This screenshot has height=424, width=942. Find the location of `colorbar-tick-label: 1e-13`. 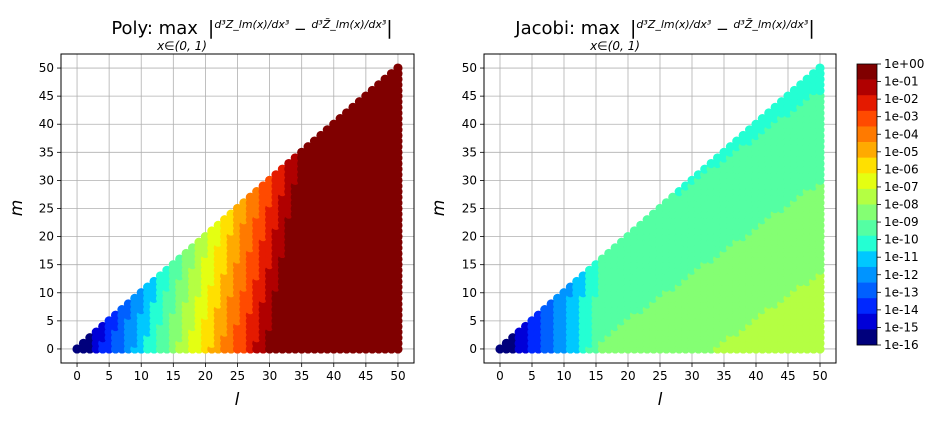

colorbar-tick-label: 1e-13 is located at coordinates (901, 292).